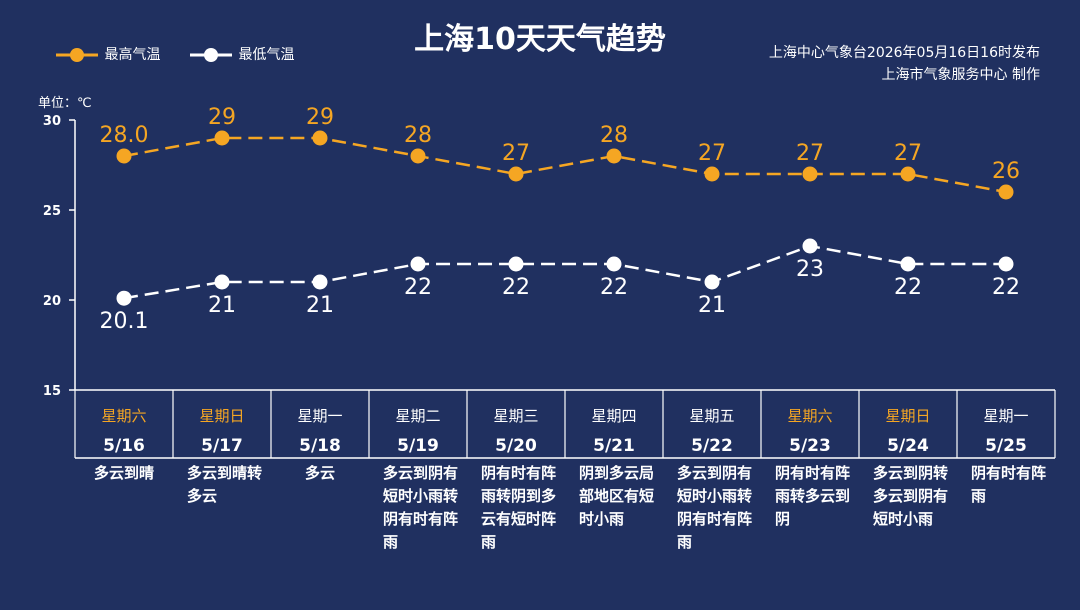 Image resolution: width=1080 pixels, height=610 pixels. Describe the element at coordinates (124, 446) in the screenshot. I see `date-label: 5/16` at that location.